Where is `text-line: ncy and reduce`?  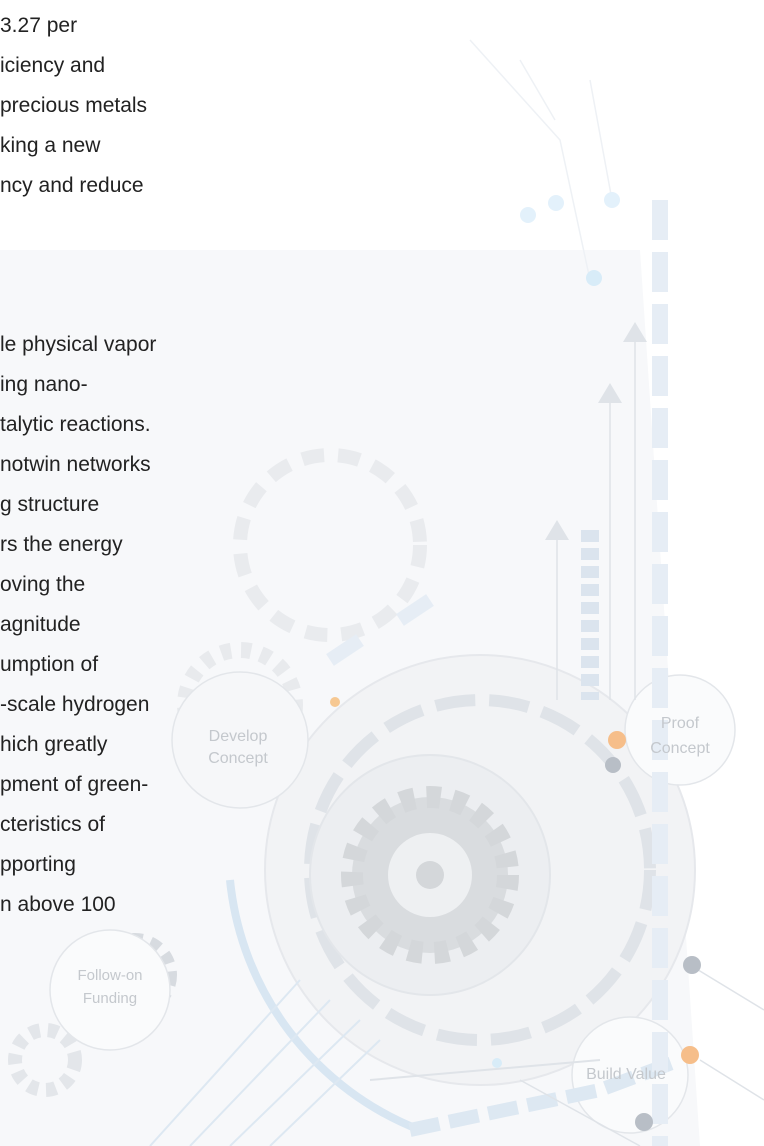 text-line: ncy and reduce is located at coordinates (72, 185).